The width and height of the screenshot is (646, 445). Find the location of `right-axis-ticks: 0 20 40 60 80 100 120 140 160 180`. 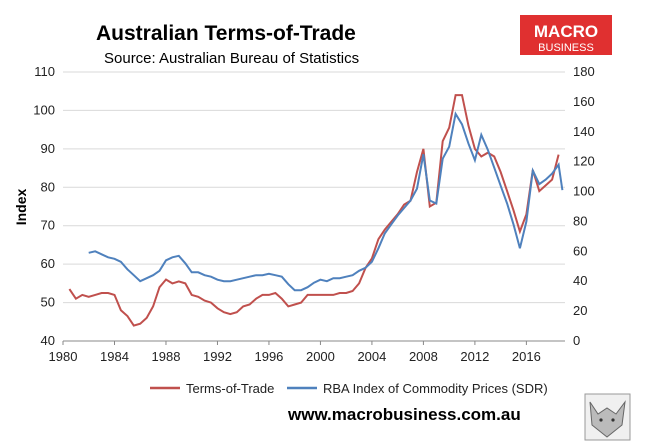

right-axis-ticks: 0 20 40 60 80 100 120 140 160 180 is located at coordinates (584, 206).